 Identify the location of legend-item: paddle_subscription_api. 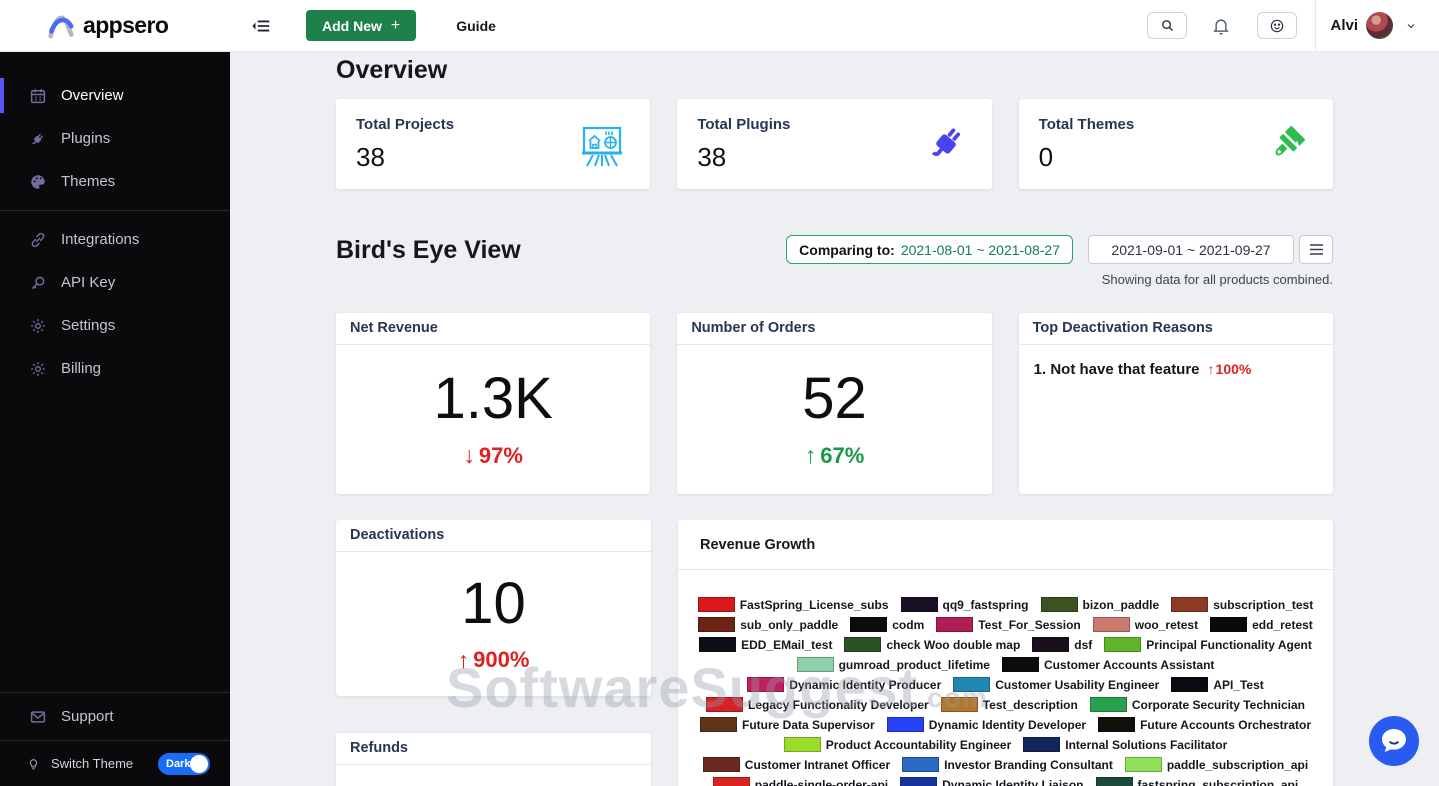
(1216, 764).